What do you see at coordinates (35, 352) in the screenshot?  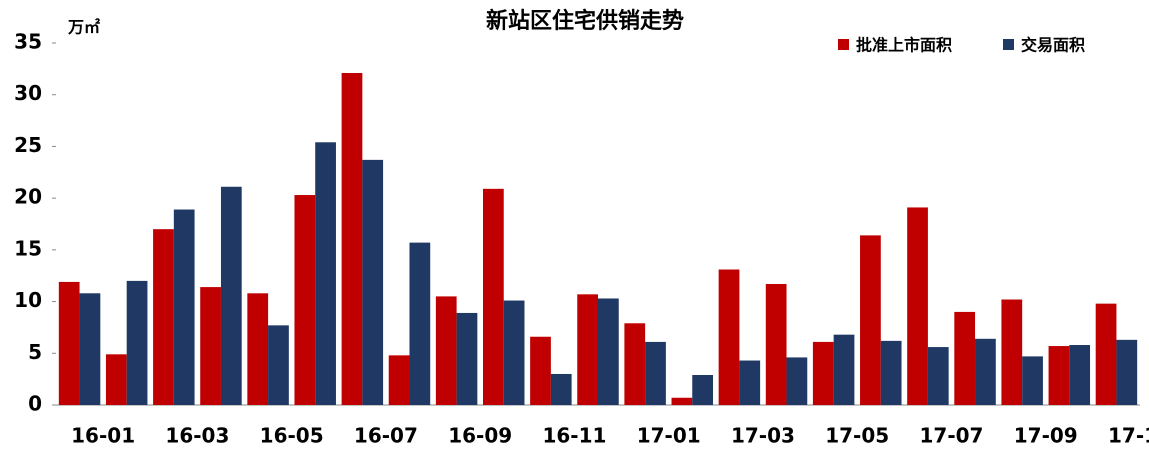 I see `y-tick-label: 5` at bounding box center [35, 352].